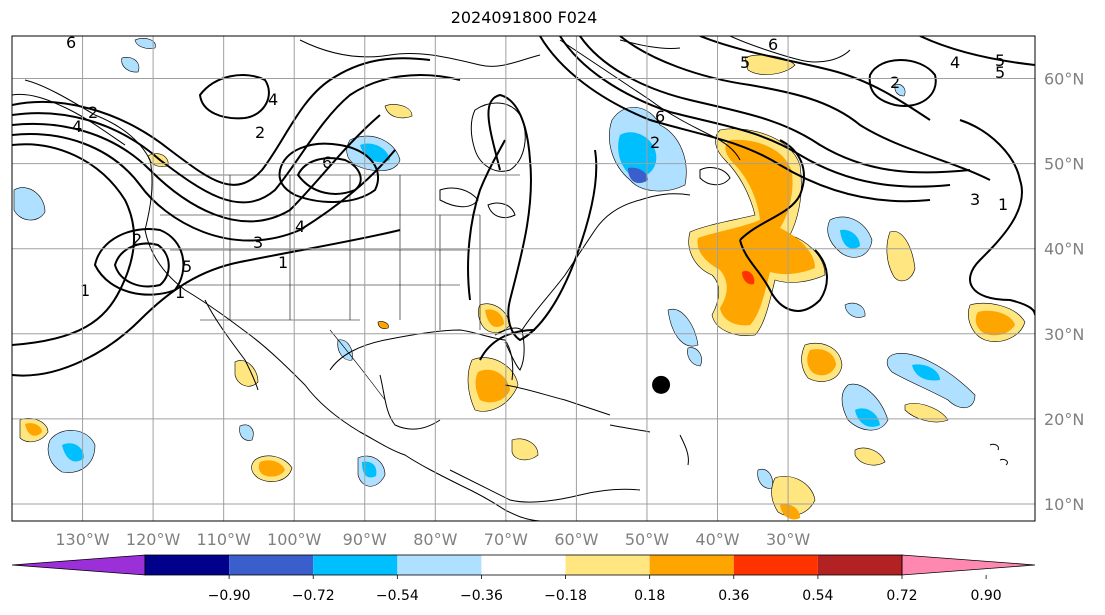  I want to click on lon-tick-label: 50°W, so click(647, 539).